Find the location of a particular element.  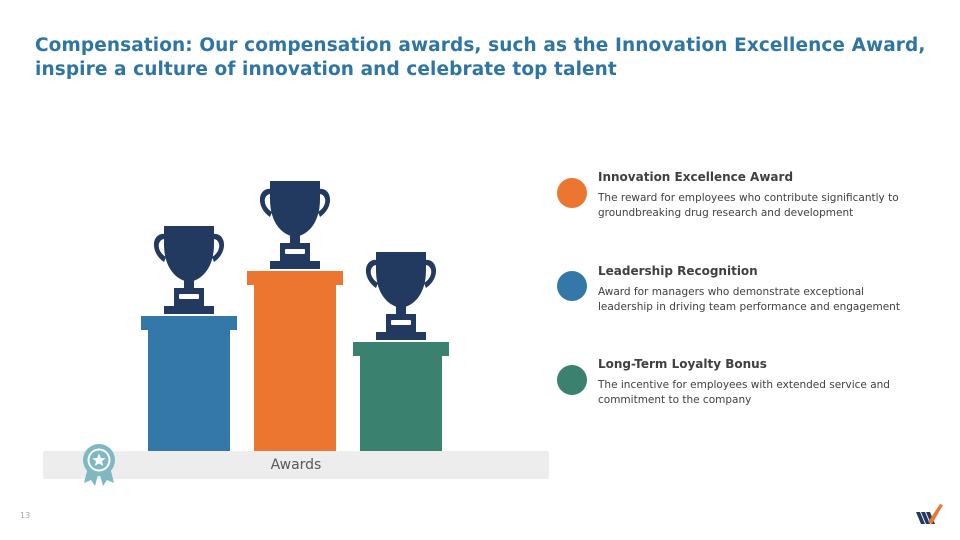

legend-dot-blue is located at coordinates (572, 286).